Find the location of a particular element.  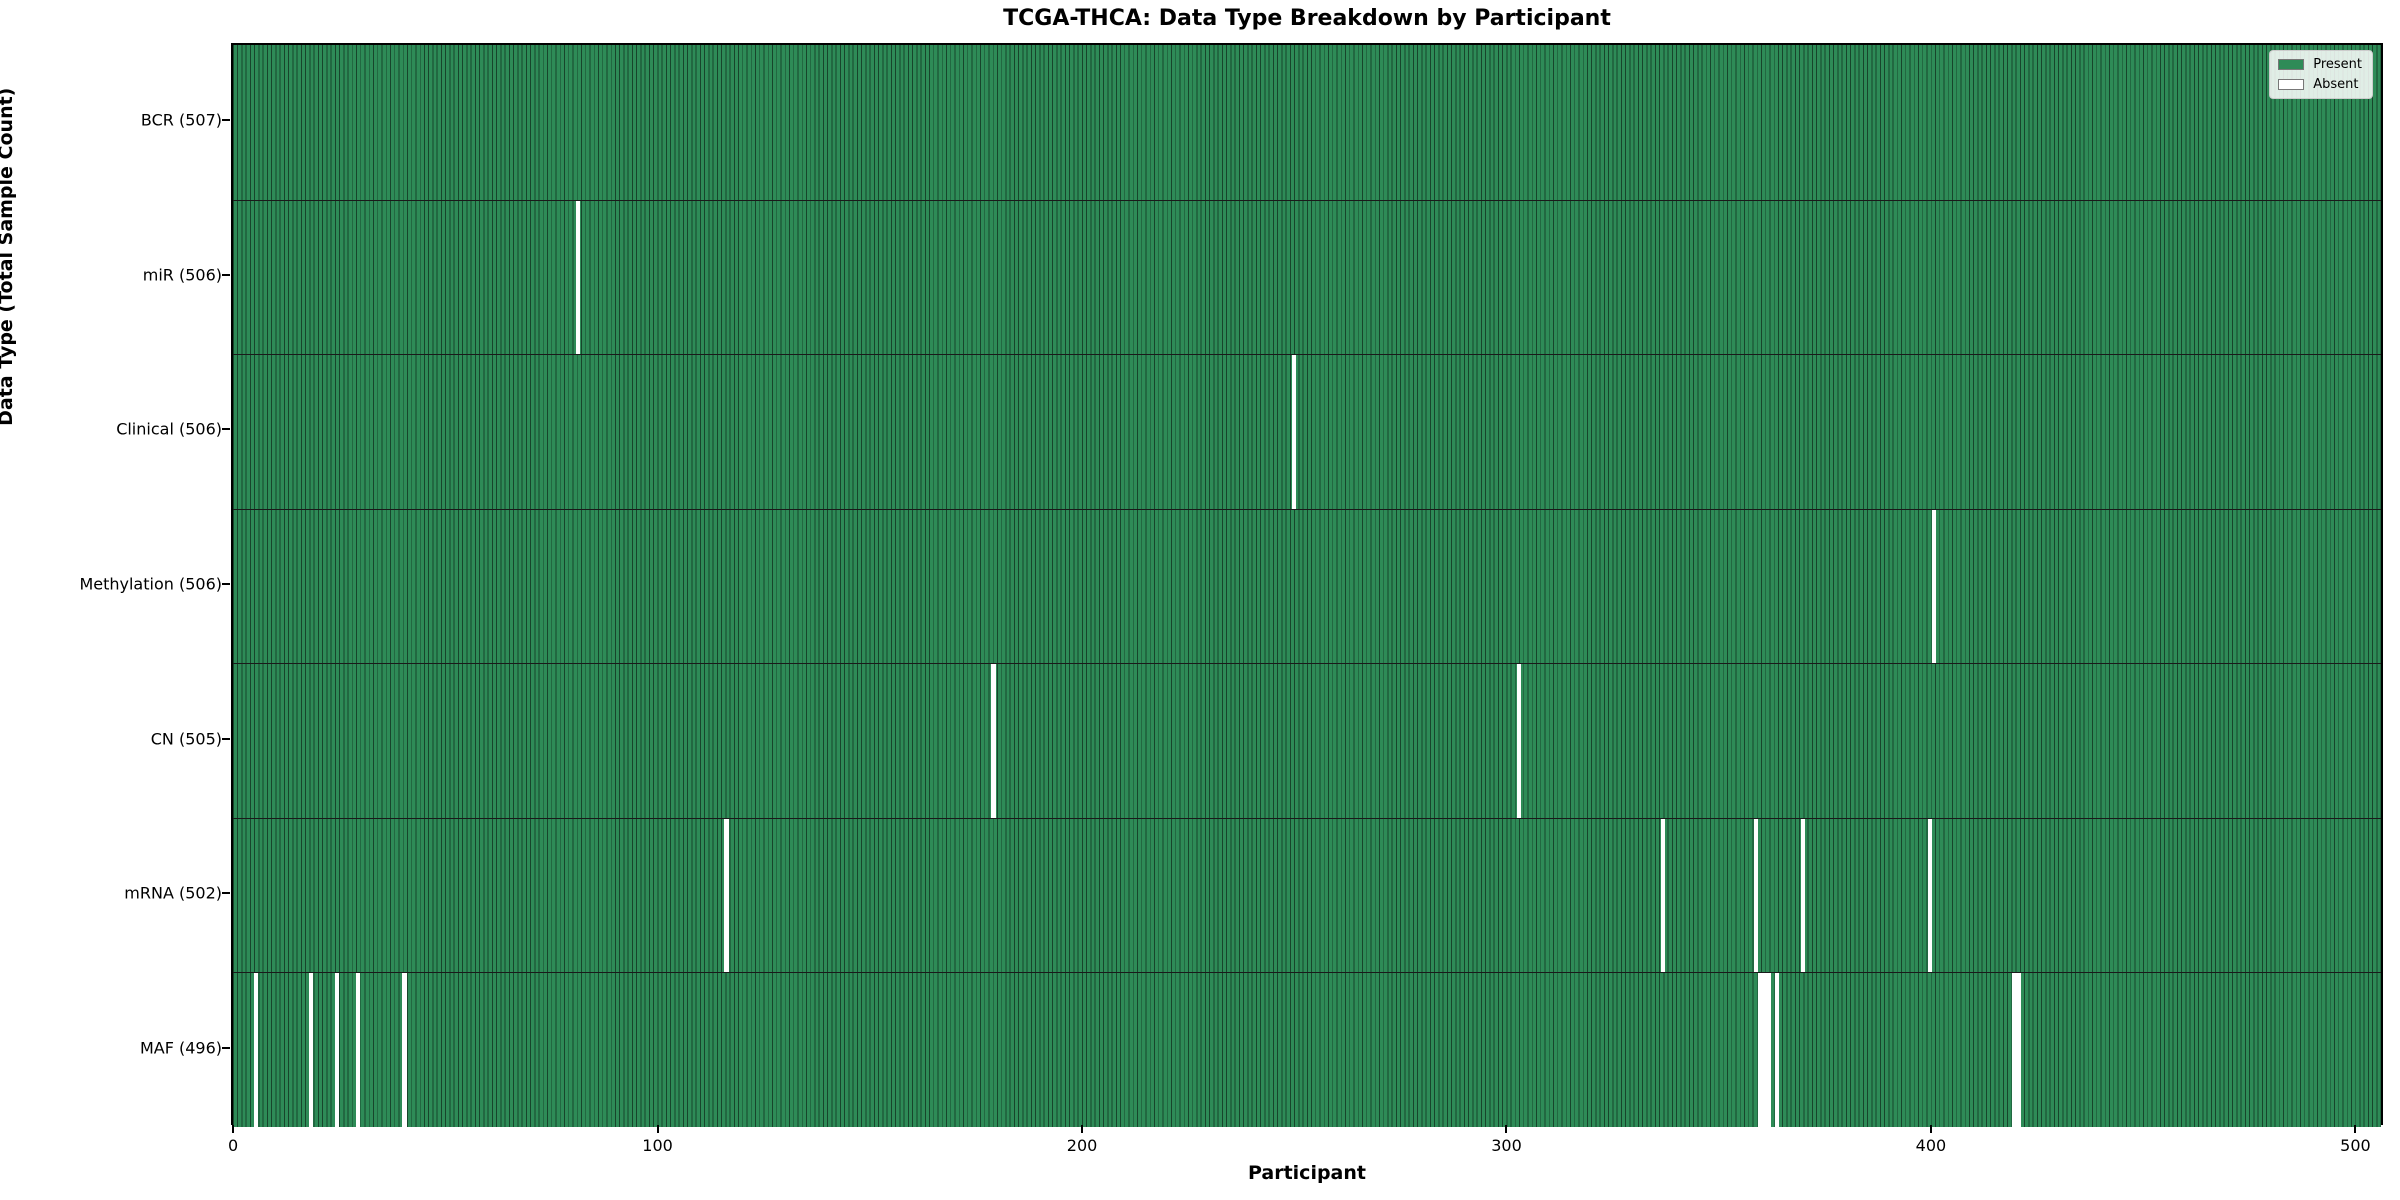

row-methylation is located at coordinates (1307, 586).